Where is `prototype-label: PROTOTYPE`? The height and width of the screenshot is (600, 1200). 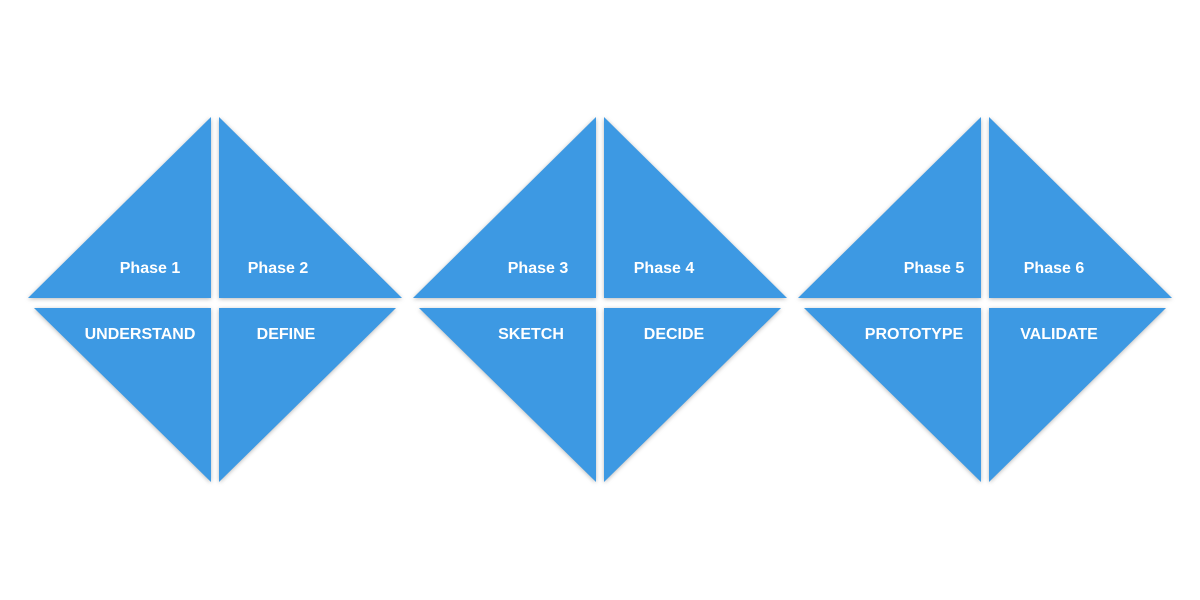
prototype-label: PROTOTYPE is located at coordinates (914, 334).